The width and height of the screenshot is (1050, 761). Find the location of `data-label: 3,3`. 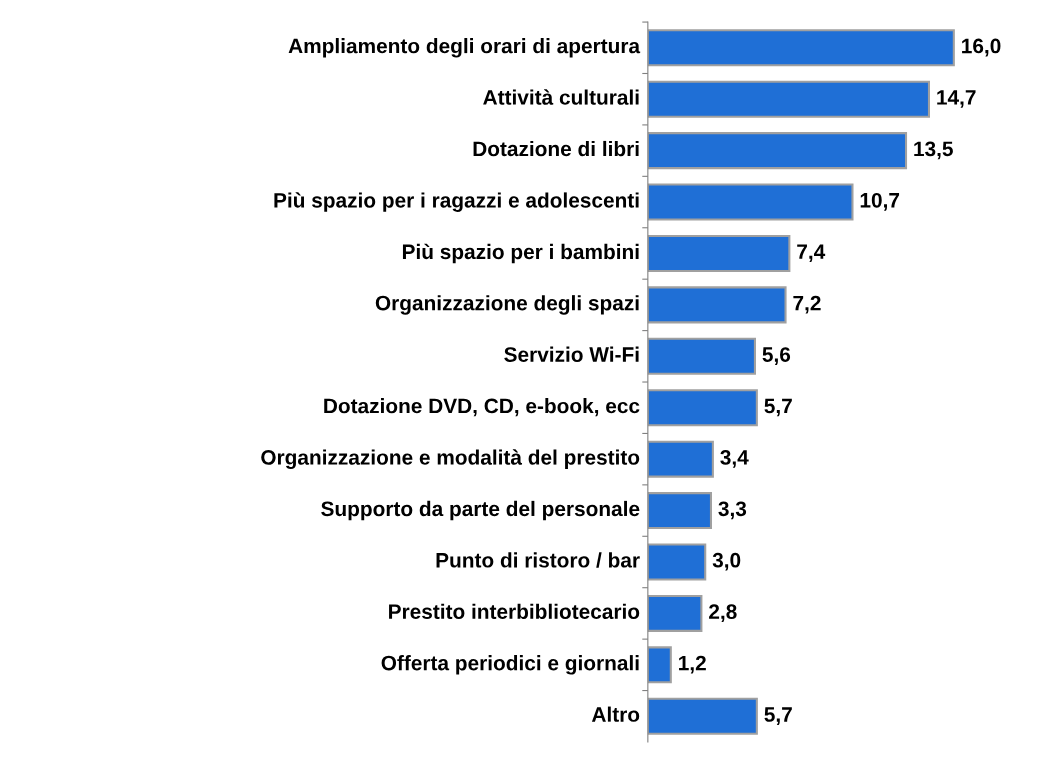

data-label: 3,3 is located at coordinates (732, 510).